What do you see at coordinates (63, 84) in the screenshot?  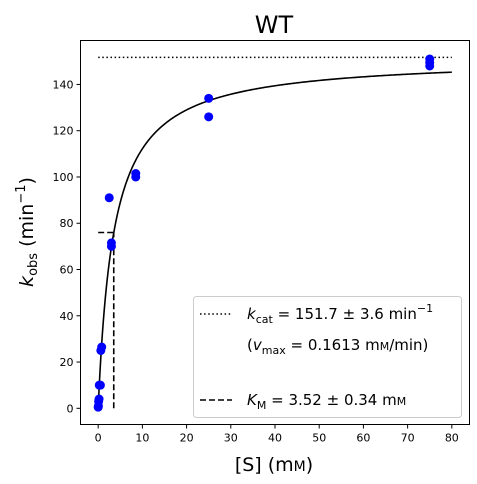 I see `y-tick-label: 140` at bounding box center [63, 84].